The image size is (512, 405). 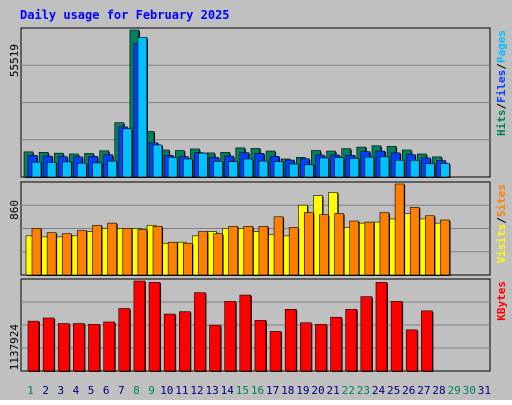 I want to click on legend: KBytes, so click(x=501, y=301).